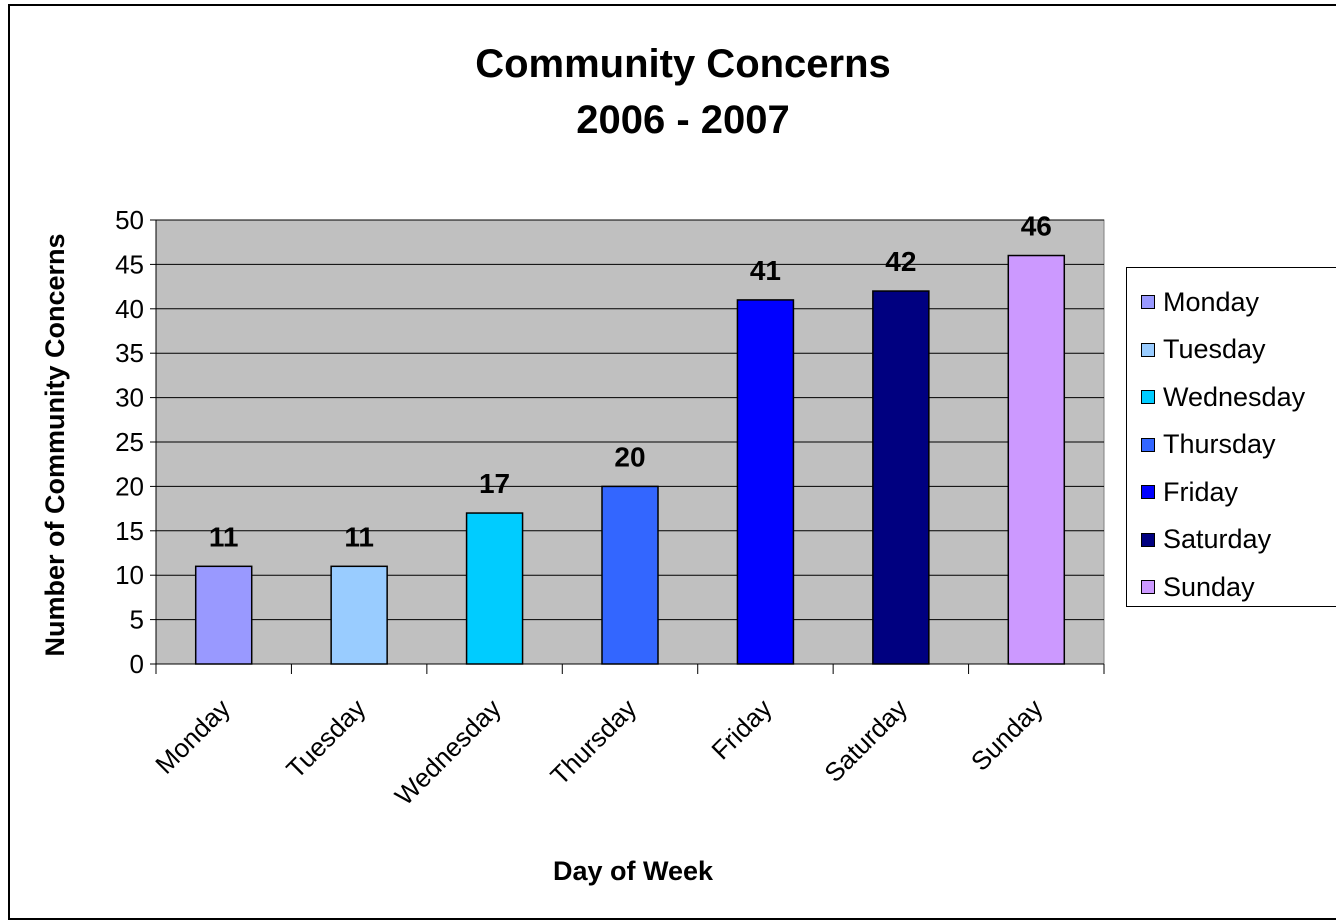  Describe the element at coordinates (137, 620) in the screenshot. I see `y-tick-label: 5` at that location.